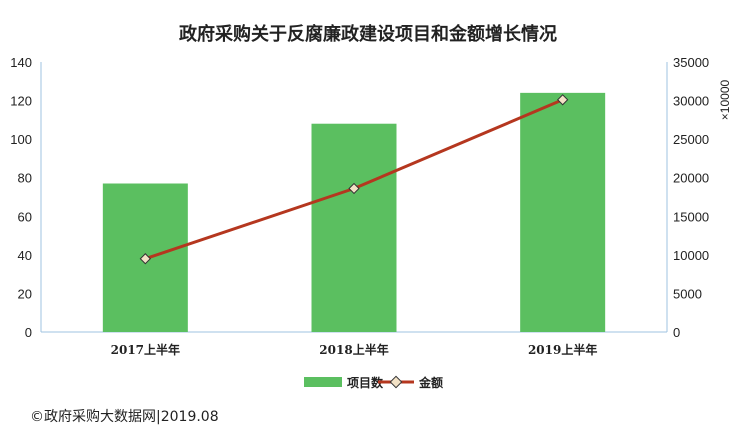 The image size is (756, 435). What do you see at coordinates (323, 382) in the screenshot?
I see `legend-bar-swatch` at bounding box center [323, 382].